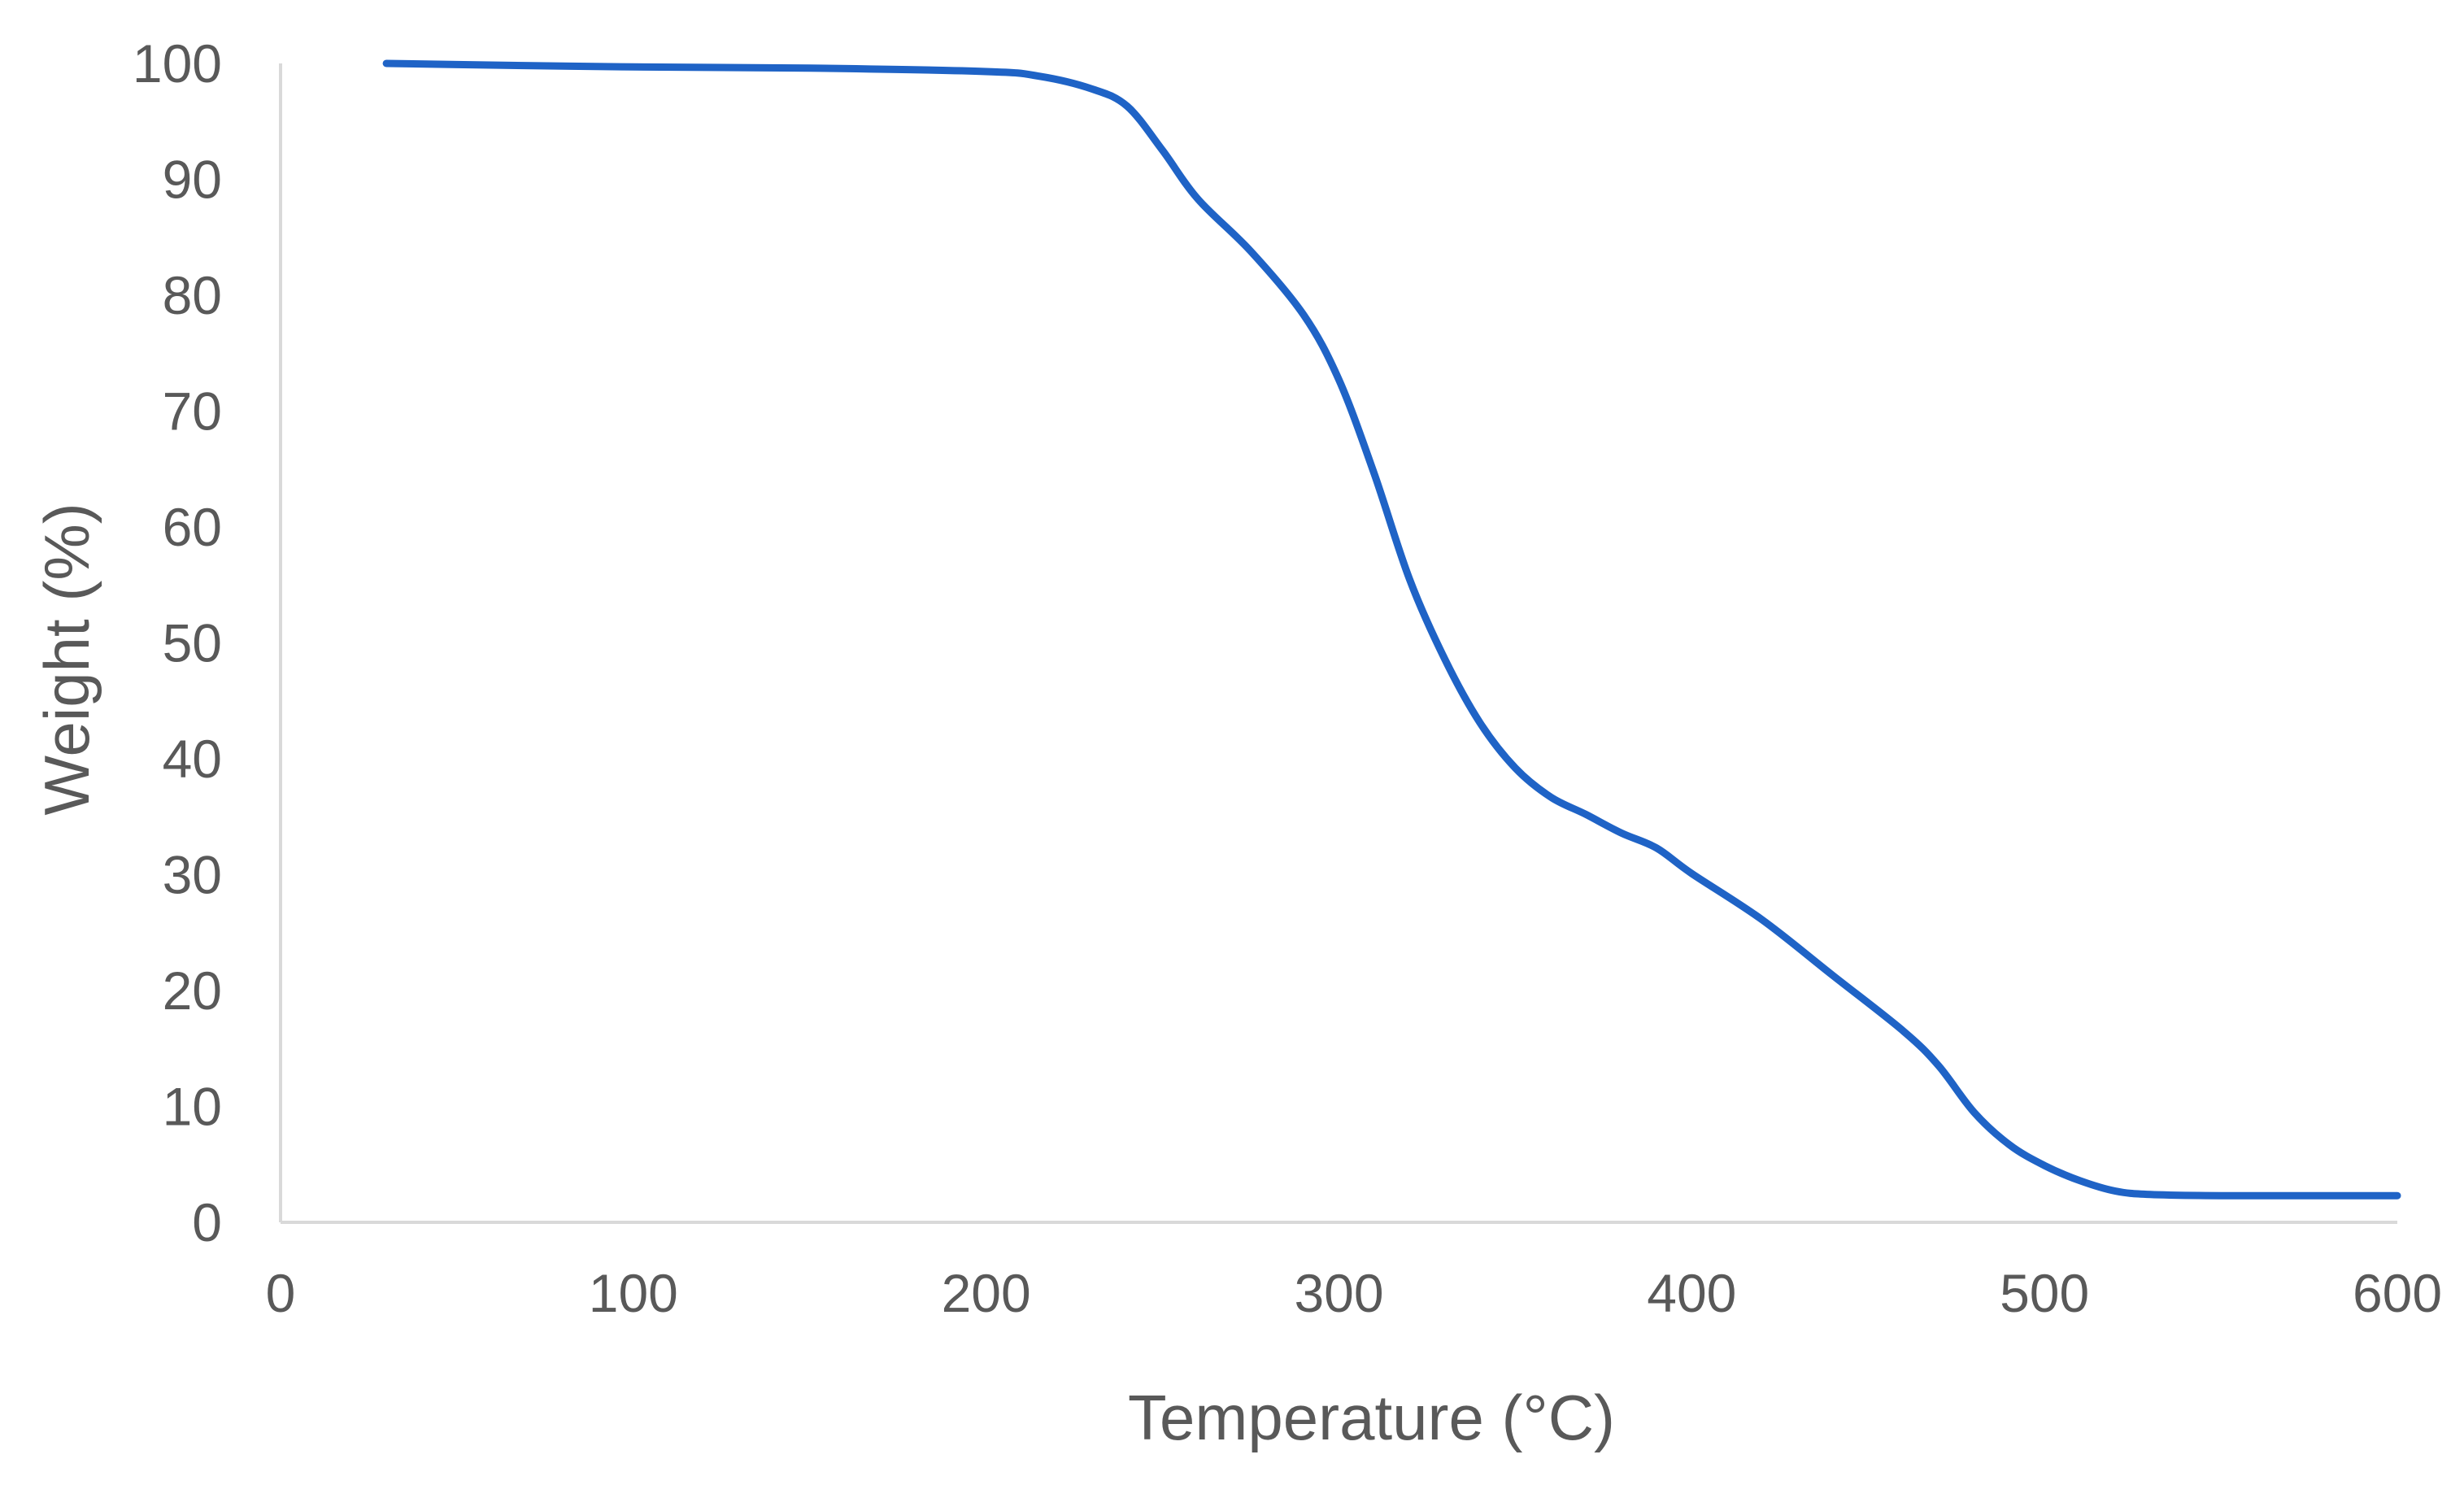  Describe the element at coordinates (1338, 1293) in the screenshot. I see `x-tick-label: 300` at that location.